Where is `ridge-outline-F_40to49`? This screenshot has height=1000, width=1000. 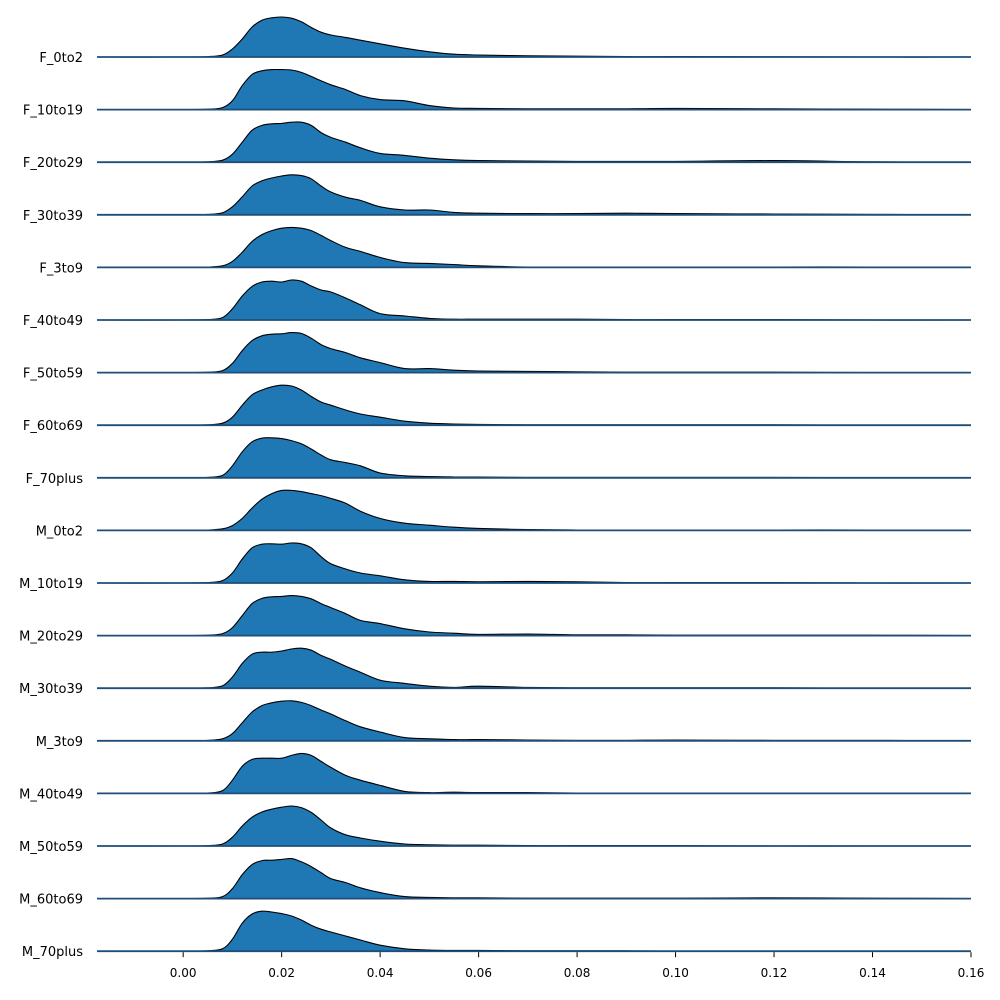 ridge-outline-F_40to49 is located at coordinates (534, 300).